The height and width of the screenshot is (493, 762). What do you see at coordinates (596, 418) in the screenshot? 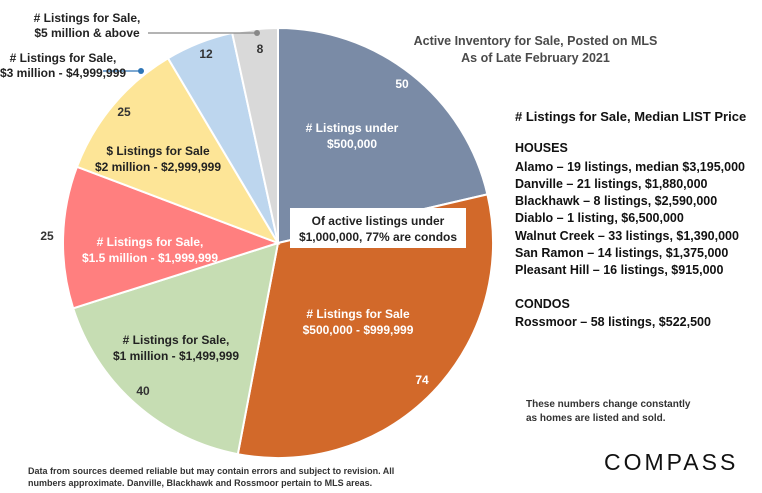
I see `note-line: as homes are listed and sold.` at bounding box center [596, 418].